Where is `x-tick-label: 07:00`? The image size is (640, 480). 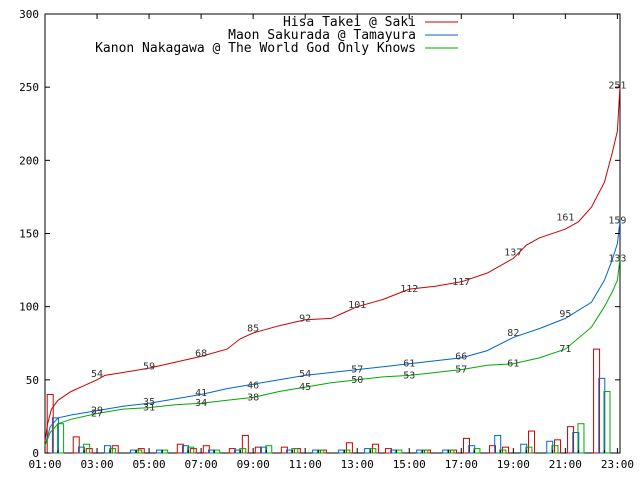
x-tick-label: 07:00 is located at coordinates (201, 464).